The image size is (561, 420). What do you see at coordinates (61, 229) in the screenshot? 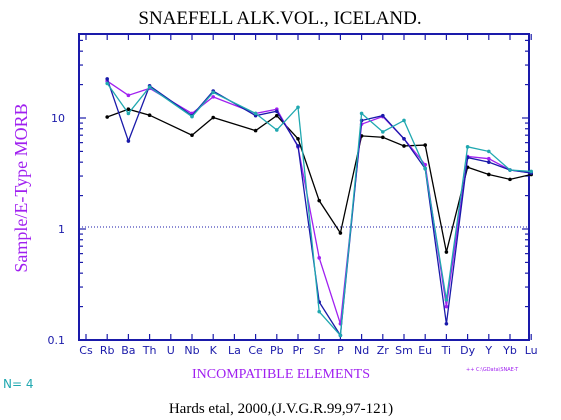
I see `y-tick-label: 1` at bounding box center [61, 229].